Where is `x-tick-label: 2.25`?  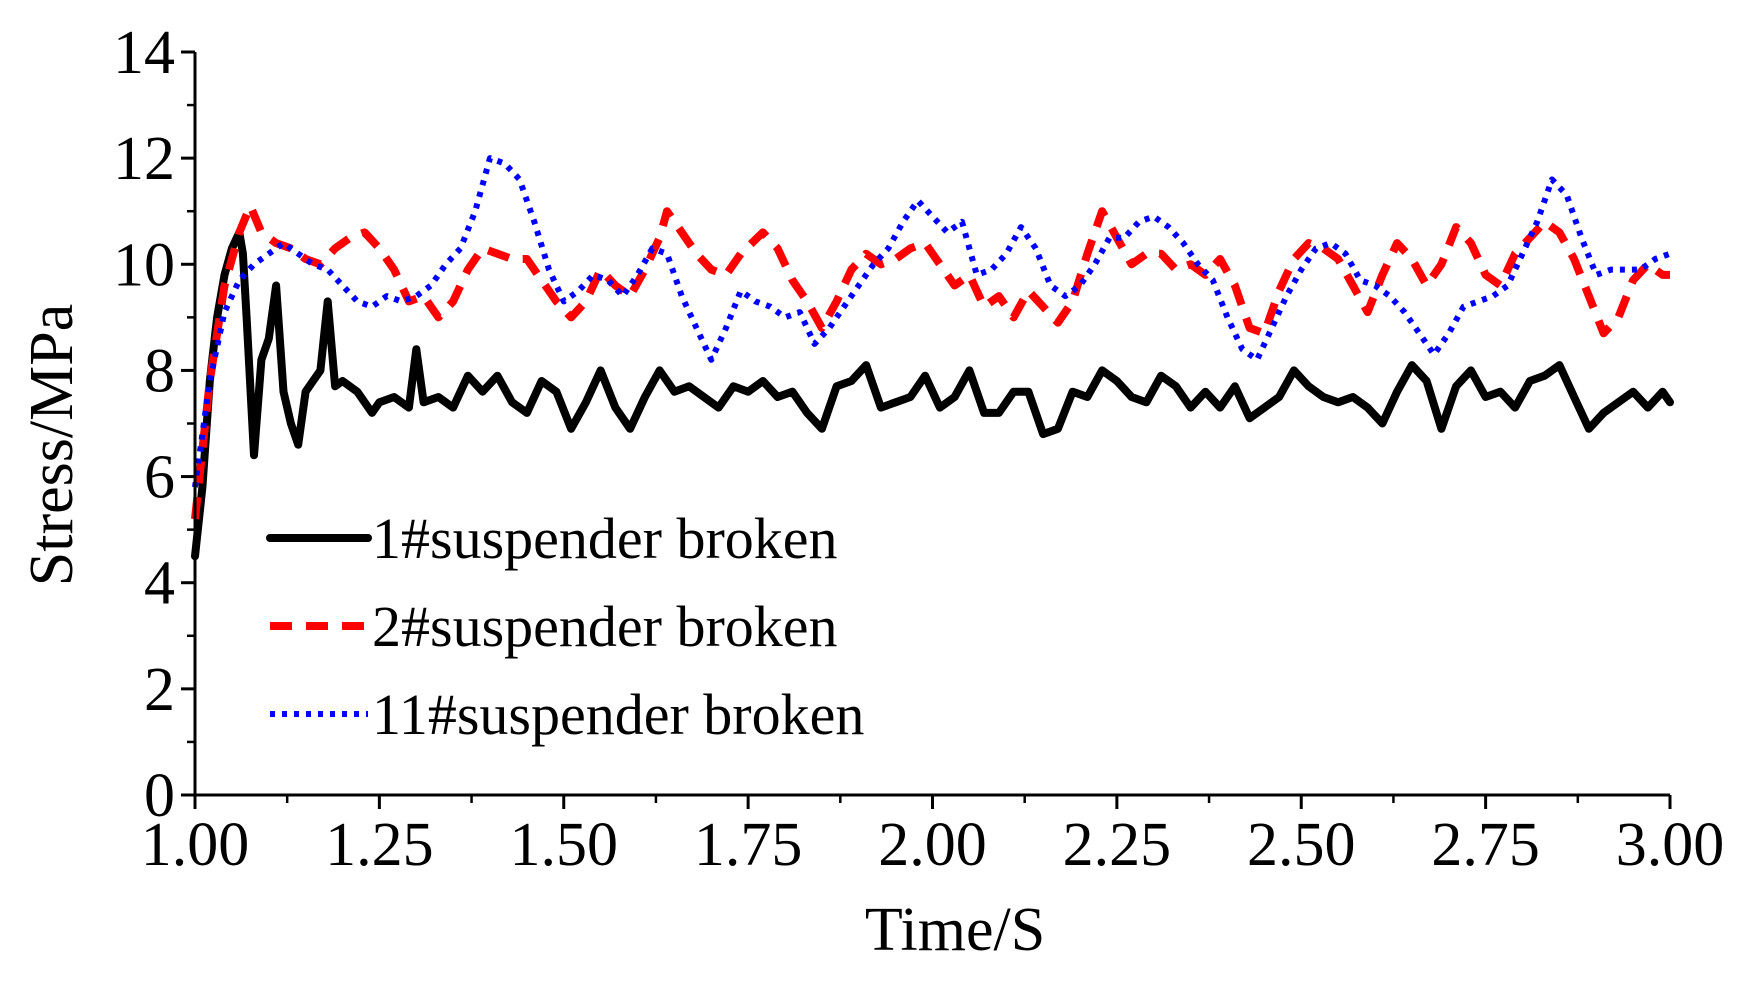 x-tick-label: 2.25 is located at coordinates (1117, 845).